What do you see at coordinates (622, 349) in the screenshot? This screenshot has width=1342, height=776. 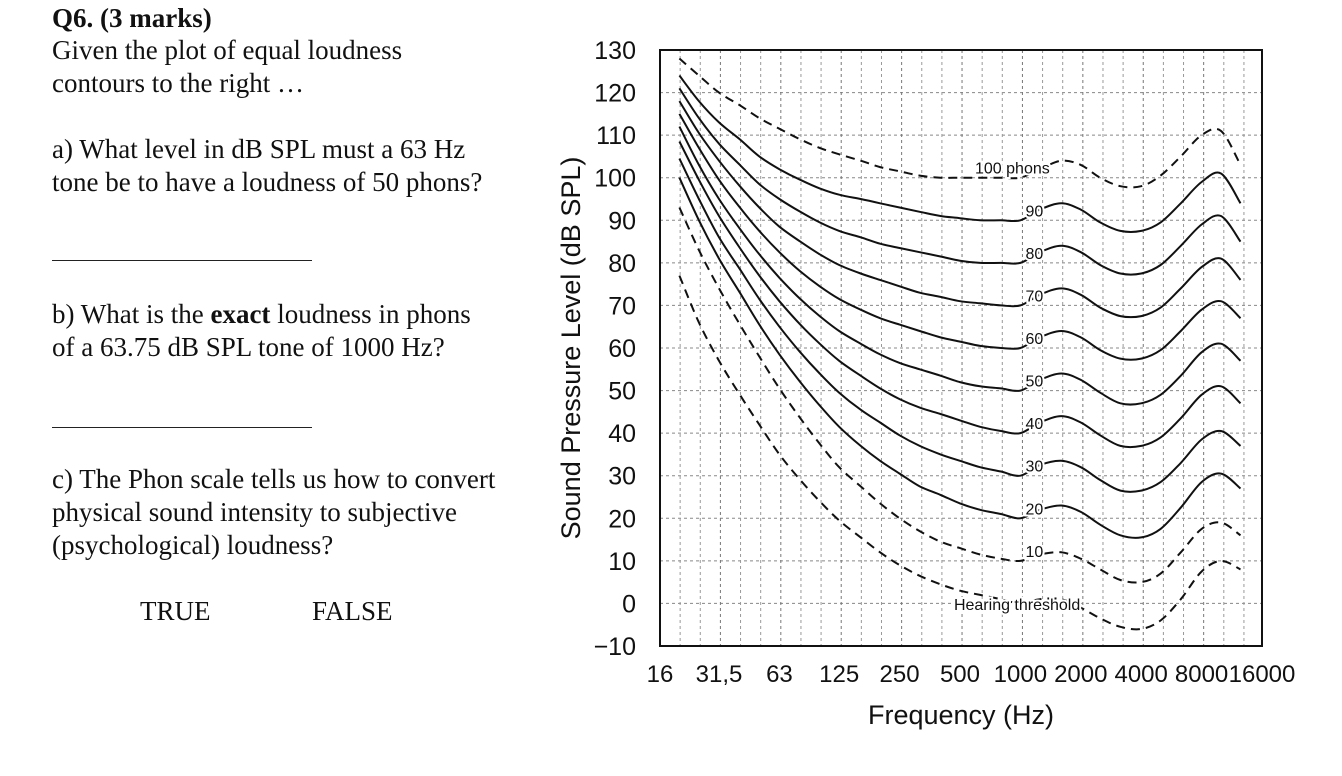 I see `y-tick-label: 60` at bounding box center [622, 349].